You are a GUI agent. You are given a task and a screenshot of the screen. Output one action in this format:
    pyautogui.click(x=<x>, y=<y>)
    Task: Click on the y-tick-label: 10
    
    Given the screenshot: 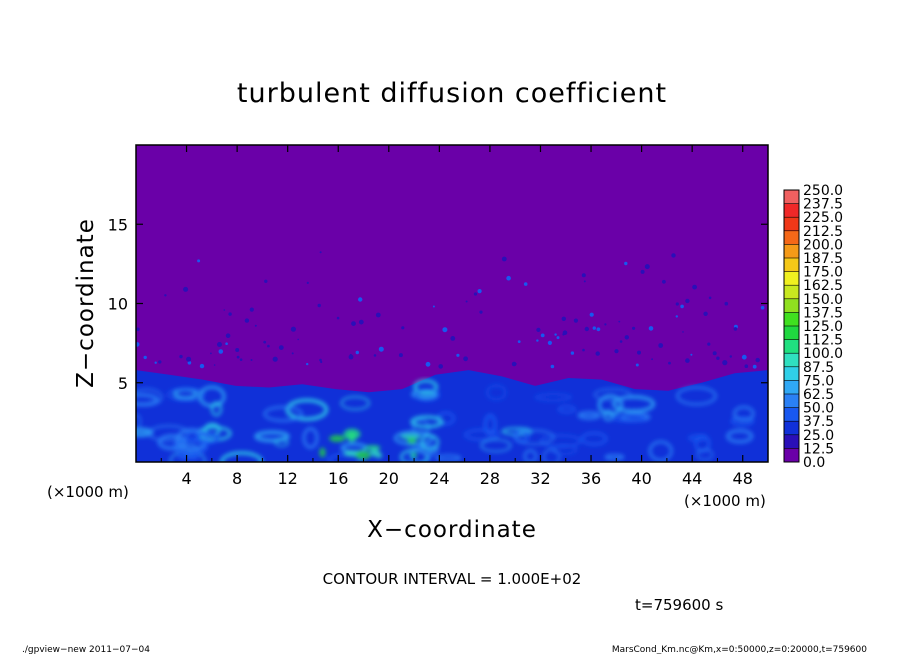 What is the action you would take?
    pyautogui.click(x=118, y=304)
    